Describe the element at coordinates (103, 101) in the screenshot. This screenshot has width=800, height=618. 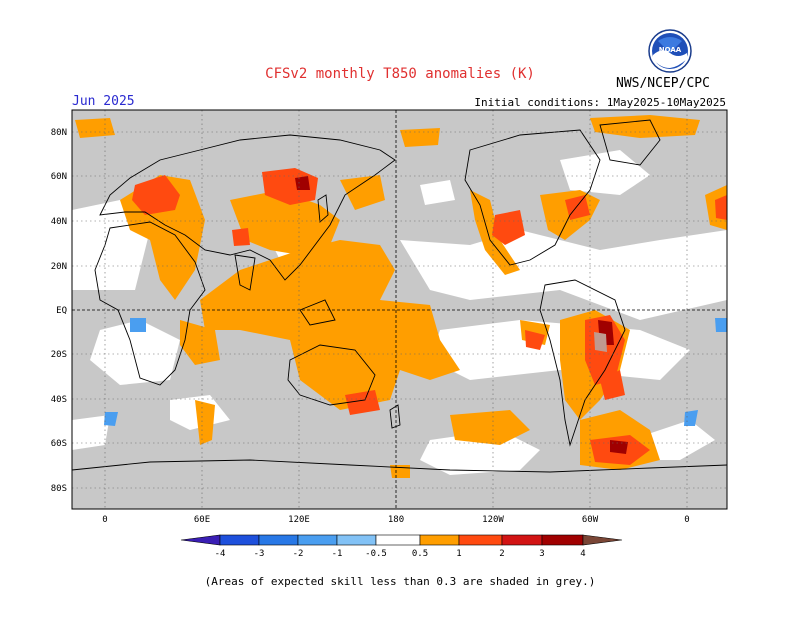
I see `forecast-month: Jun 2025` at that location.